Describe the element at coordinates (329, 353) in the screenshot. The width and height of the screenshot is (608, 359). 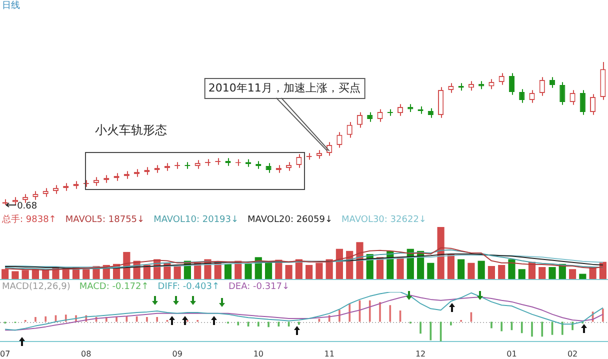
I see `x-tick-label: 11` at that location.